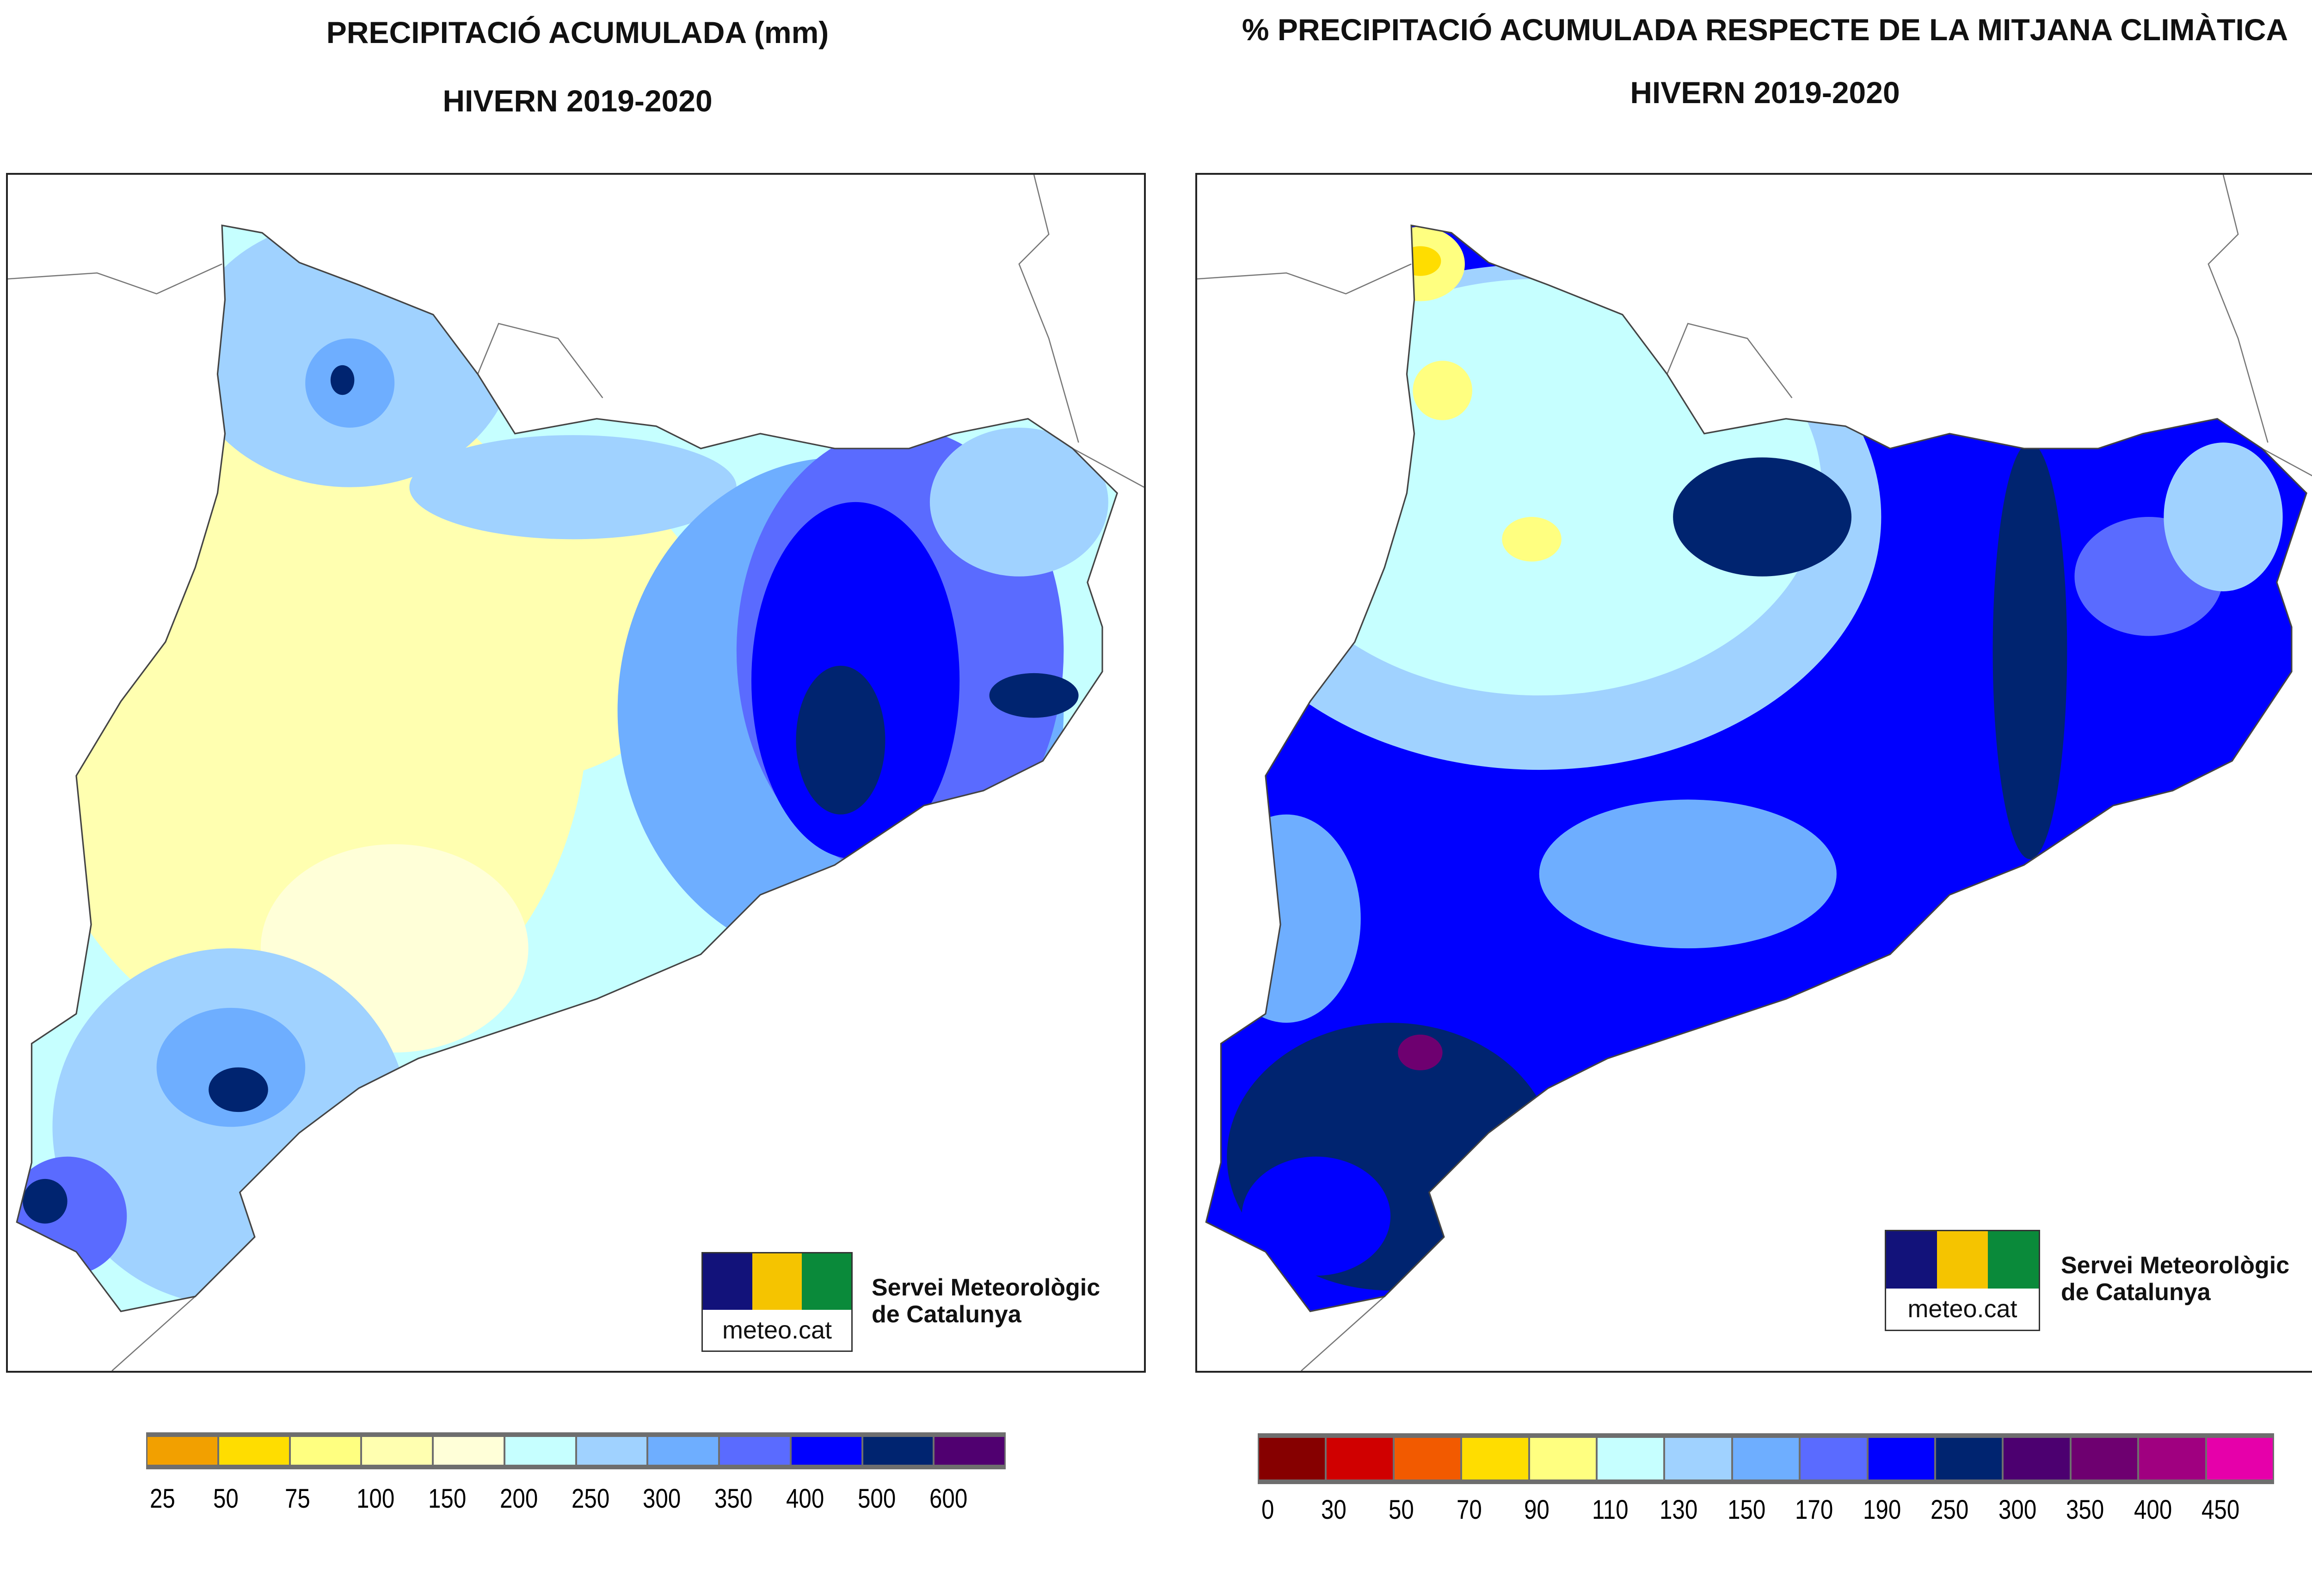 This screenshot has width=2312, height=1596. What do you see at coordinates (877, 1499) in the screenshot?
I see `legend-label: 500` at bounding box center [877, 1499].